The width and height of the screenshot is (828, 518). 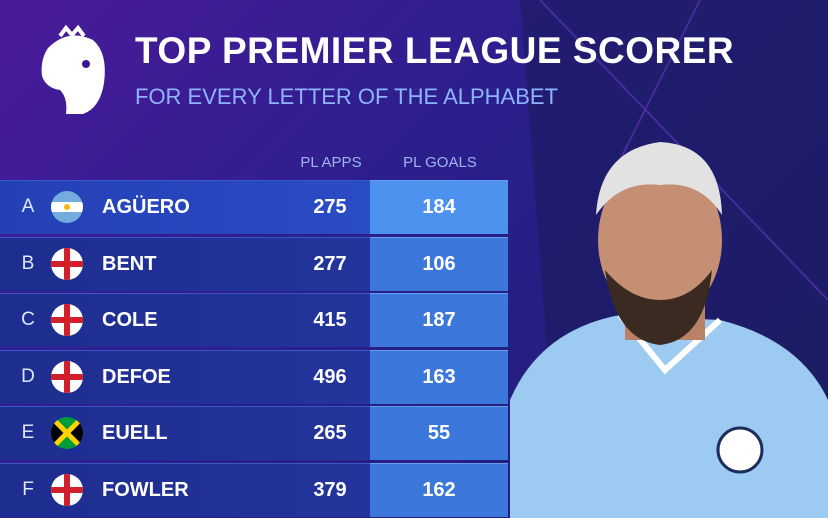 What do you see at coordinates (136, 377) in the screenshot?
I see `player-name: DEFOE` at bounding box center [136, 377].